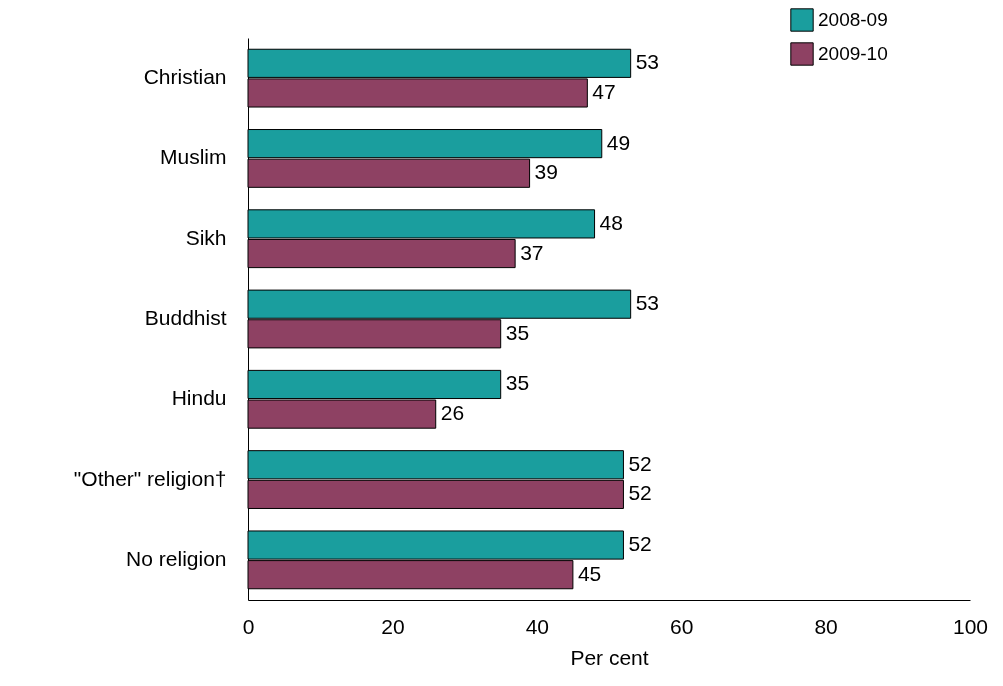 This screenshot has width=1003, height=686. I want to click on data-label: 48, so click(611, 222).